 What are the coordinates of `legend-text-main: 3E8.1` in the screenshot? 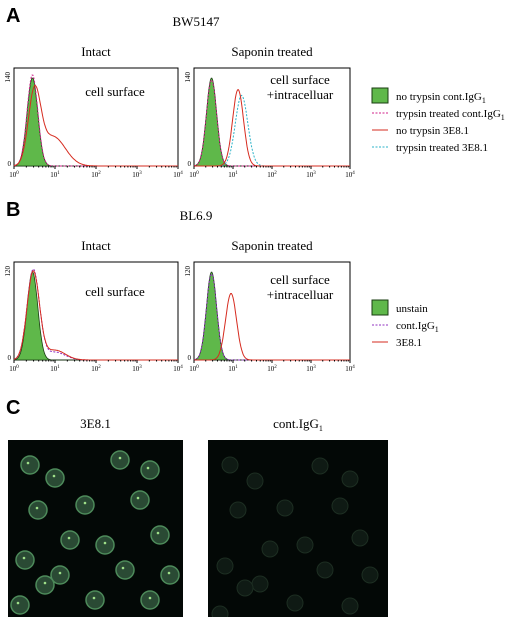 It's located at (409, 343).